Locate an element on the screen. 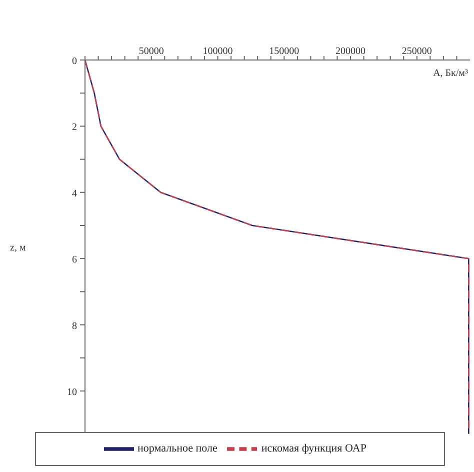 This screenshot has height=472, width=474. x-axis-title: A, Бк/м³ is located at coordinates (450, 73).